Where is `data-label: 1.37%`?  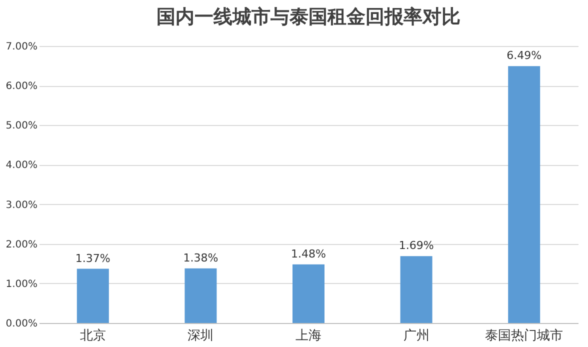 data-label: 1.37% is located at coordinates (92, 258).